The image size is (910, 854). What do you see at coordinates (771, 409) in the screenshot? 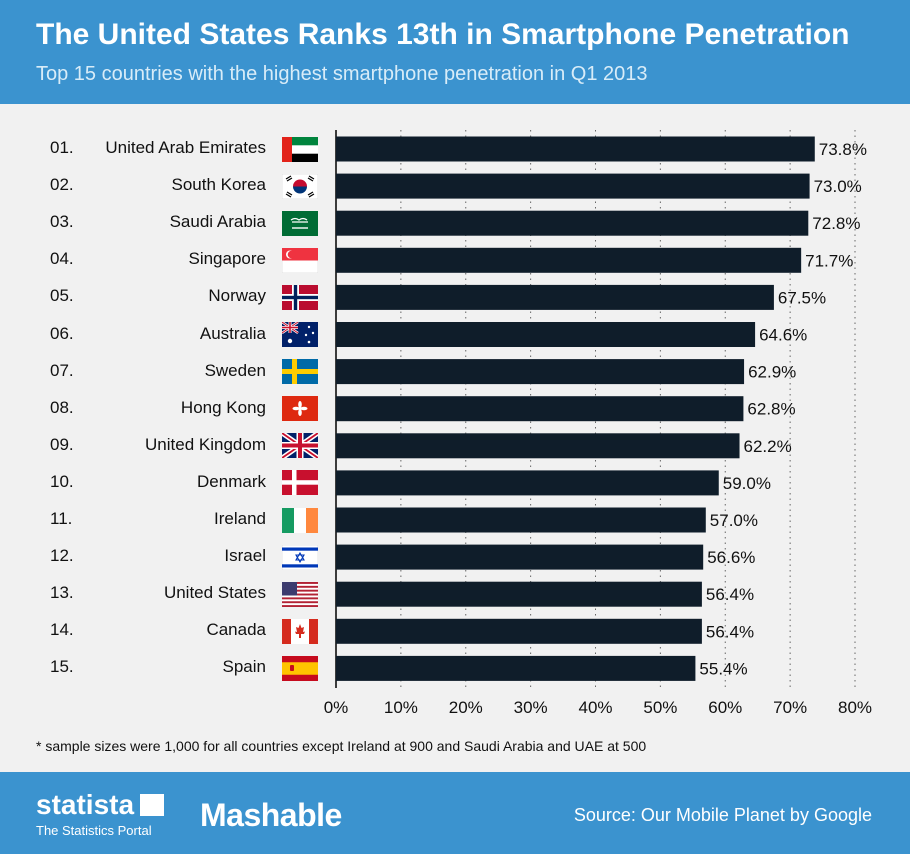
I see `value-label-8: 62.8%` at bounding box center [771, 409].